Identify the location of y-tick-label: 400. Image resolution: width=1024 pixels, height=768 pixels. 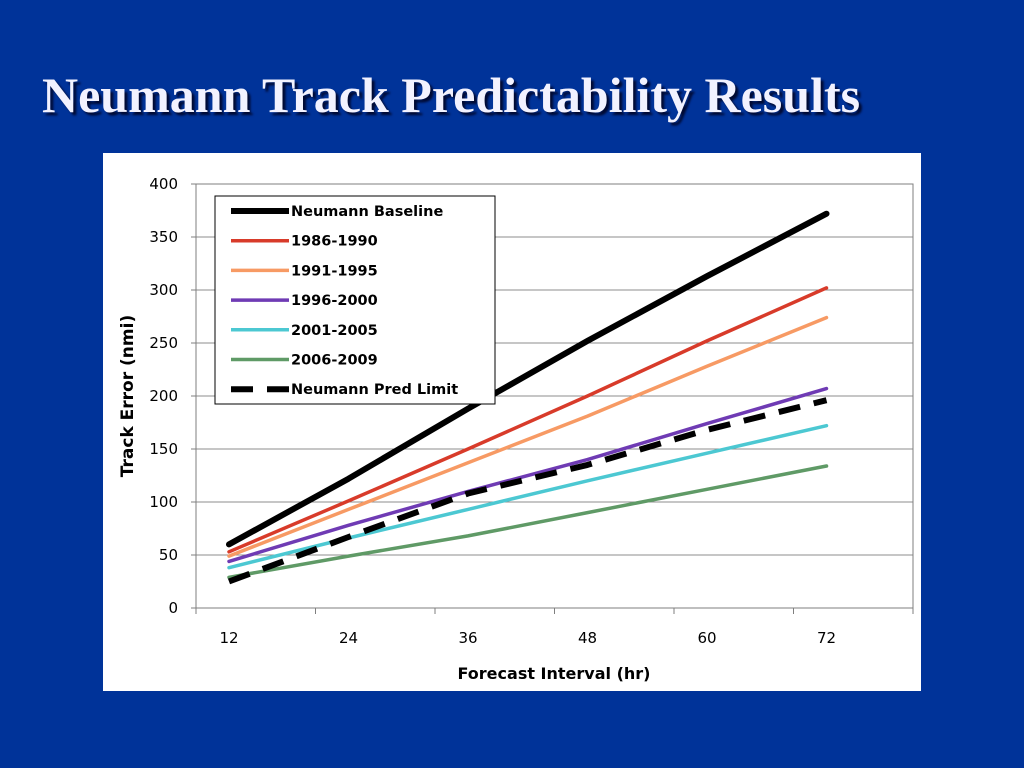
(163, 184).